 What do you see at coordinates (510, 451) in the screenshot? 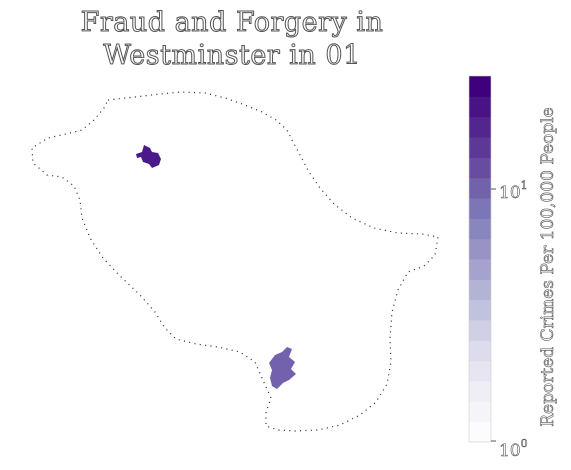
I see `tick-1-base: 10` at bounding box center [510, 451].